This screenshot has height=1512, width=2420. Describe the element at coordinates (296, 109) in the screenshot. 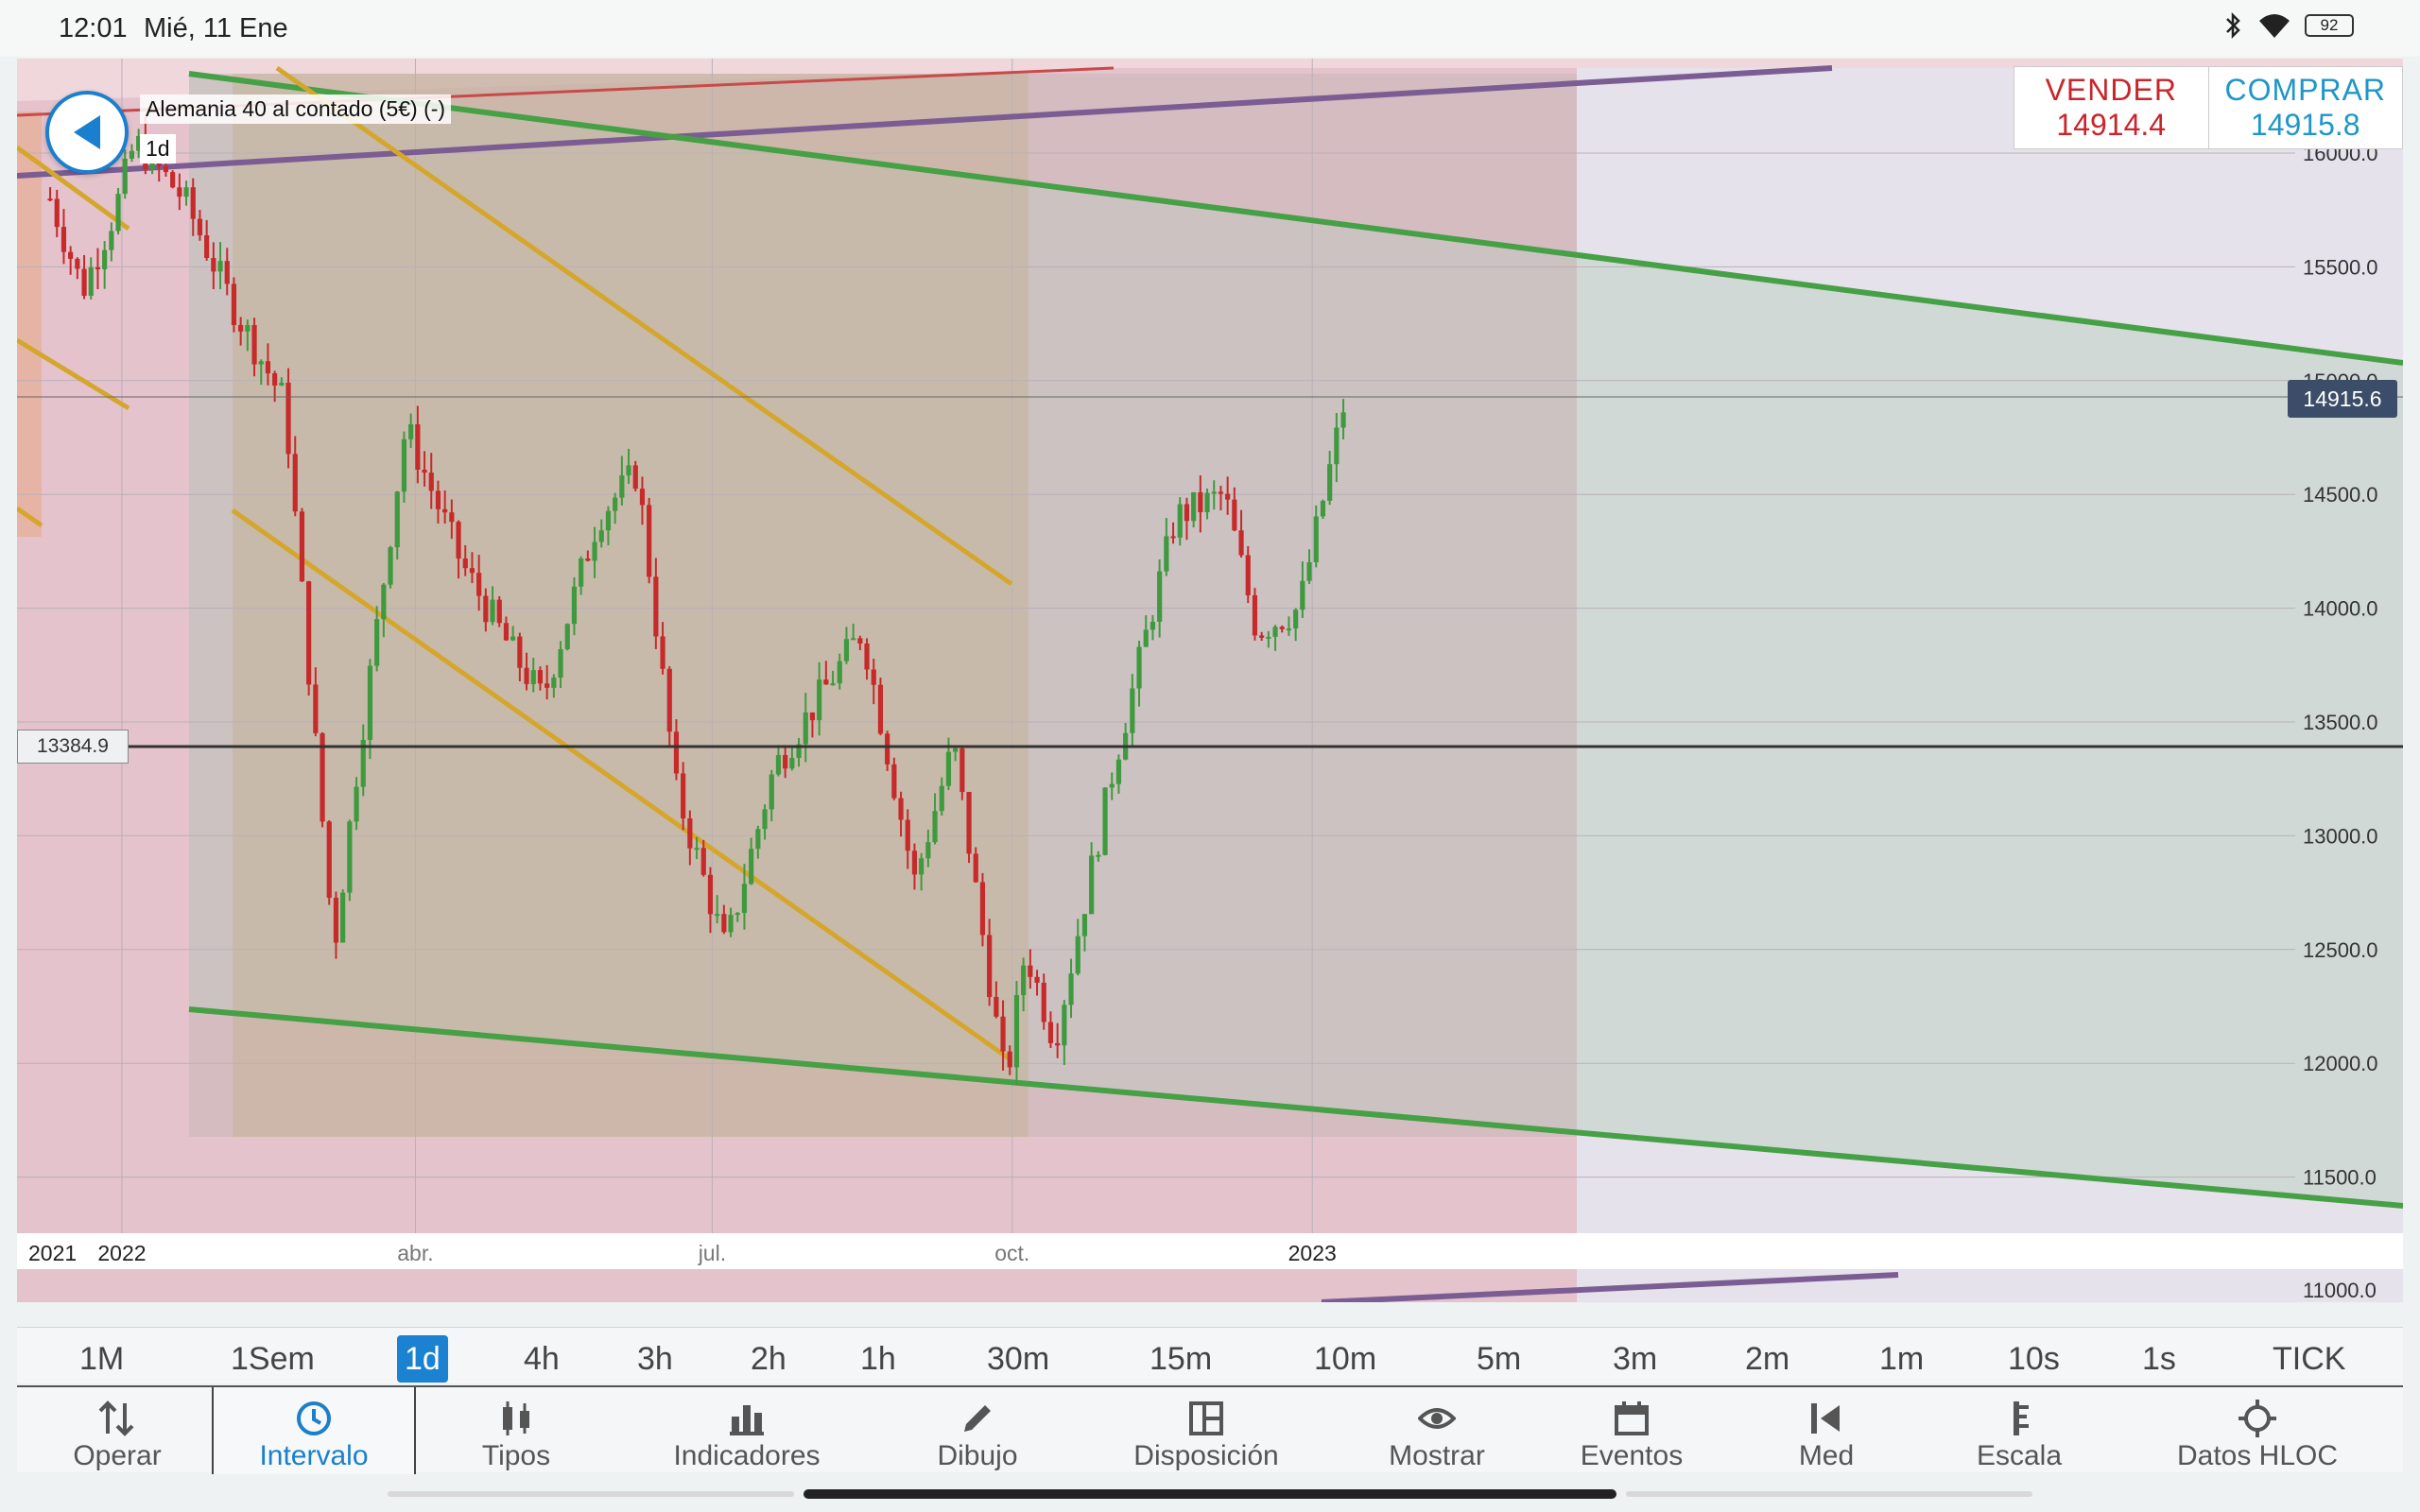

I see `instrument-name: Alemania 40 al contado (5€) (-)` at that location.